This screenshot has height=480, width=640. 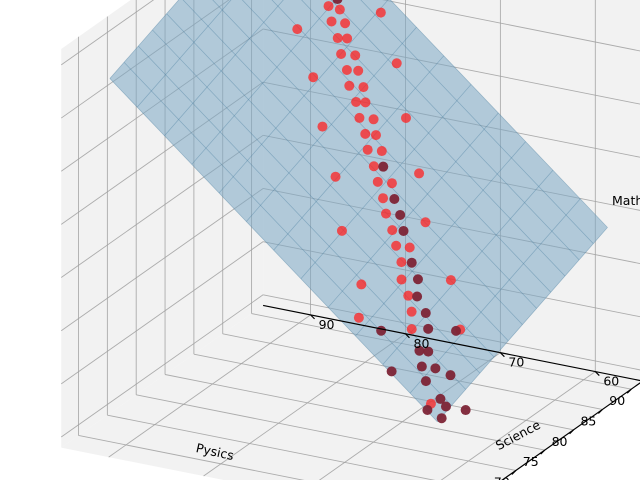 What do you see at coordinates (531, 461) in the screenshot?
I see `tick-label: 75` at bounding box center [531, 461].